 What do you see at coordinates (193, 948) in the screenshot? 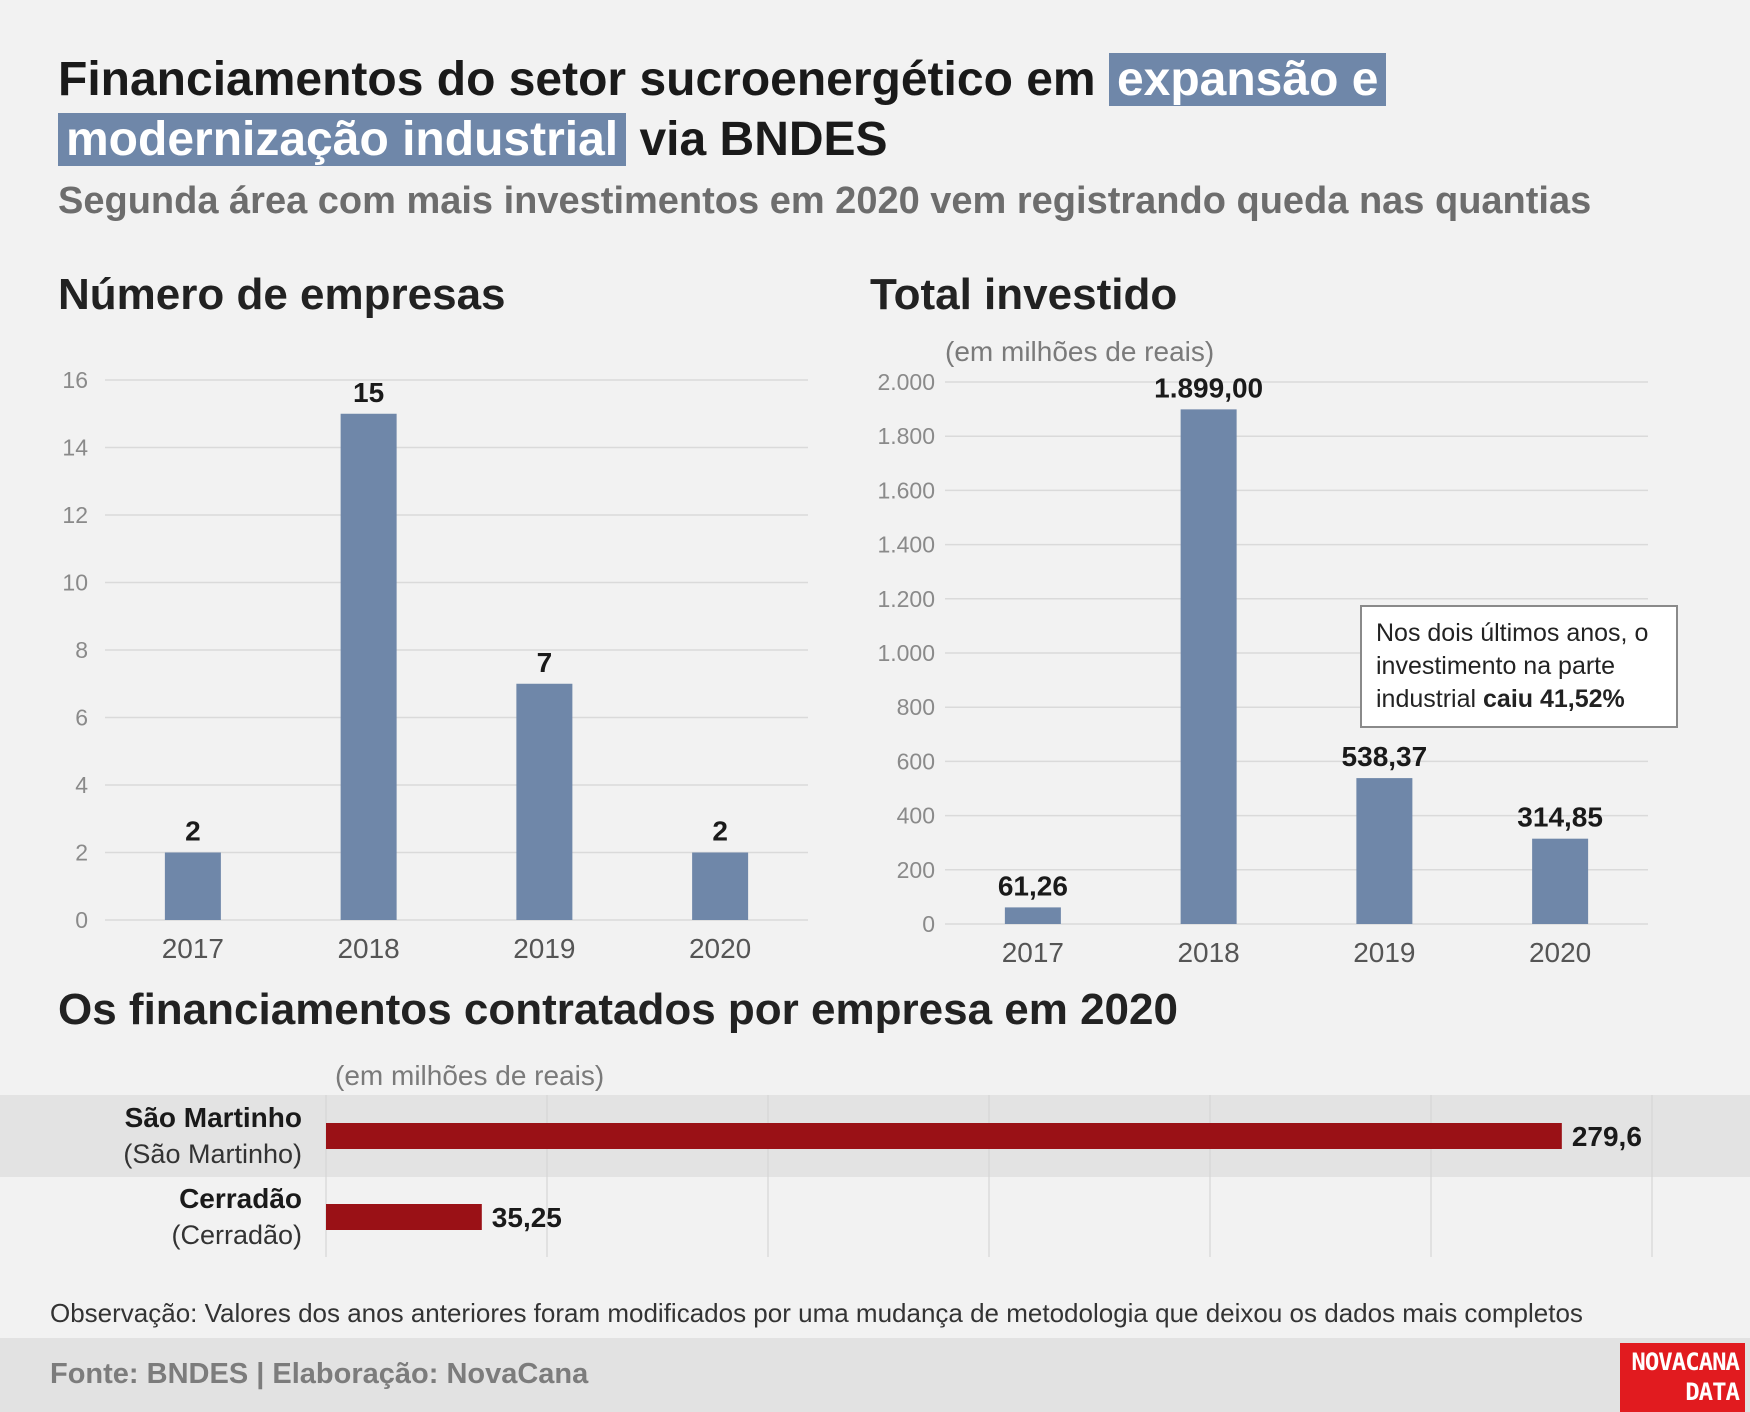
I see `chart1-xtick-label: 2017` at bounding box center [193, 948].